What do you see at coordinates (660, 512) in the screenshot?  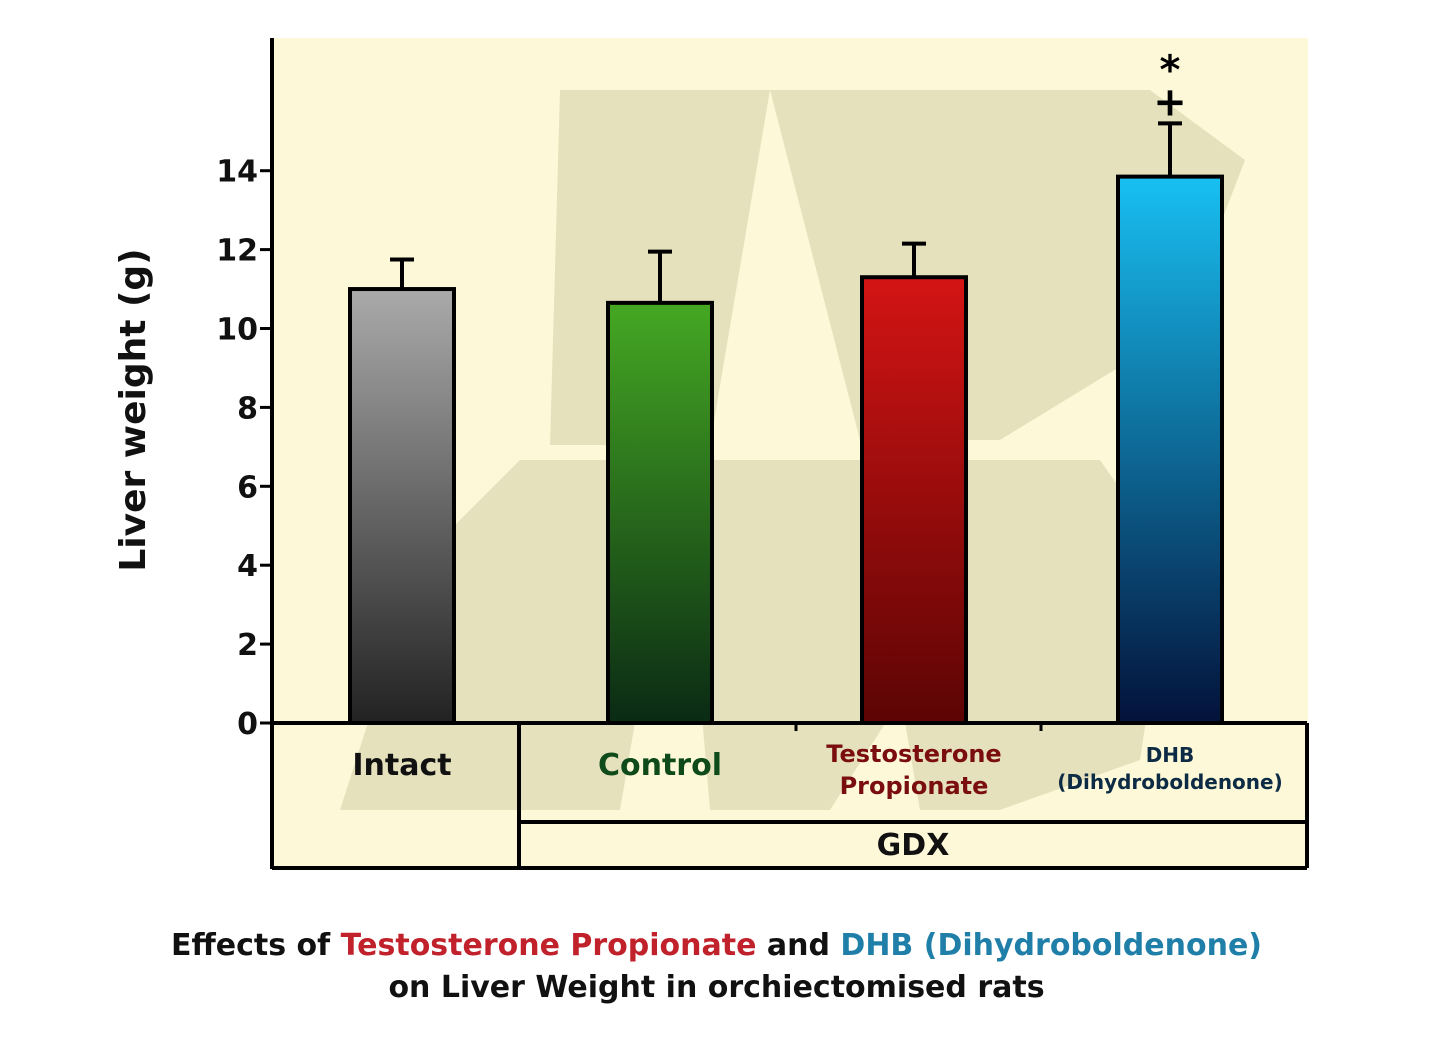 I see `bar-control` at bounding box center [660, 512].